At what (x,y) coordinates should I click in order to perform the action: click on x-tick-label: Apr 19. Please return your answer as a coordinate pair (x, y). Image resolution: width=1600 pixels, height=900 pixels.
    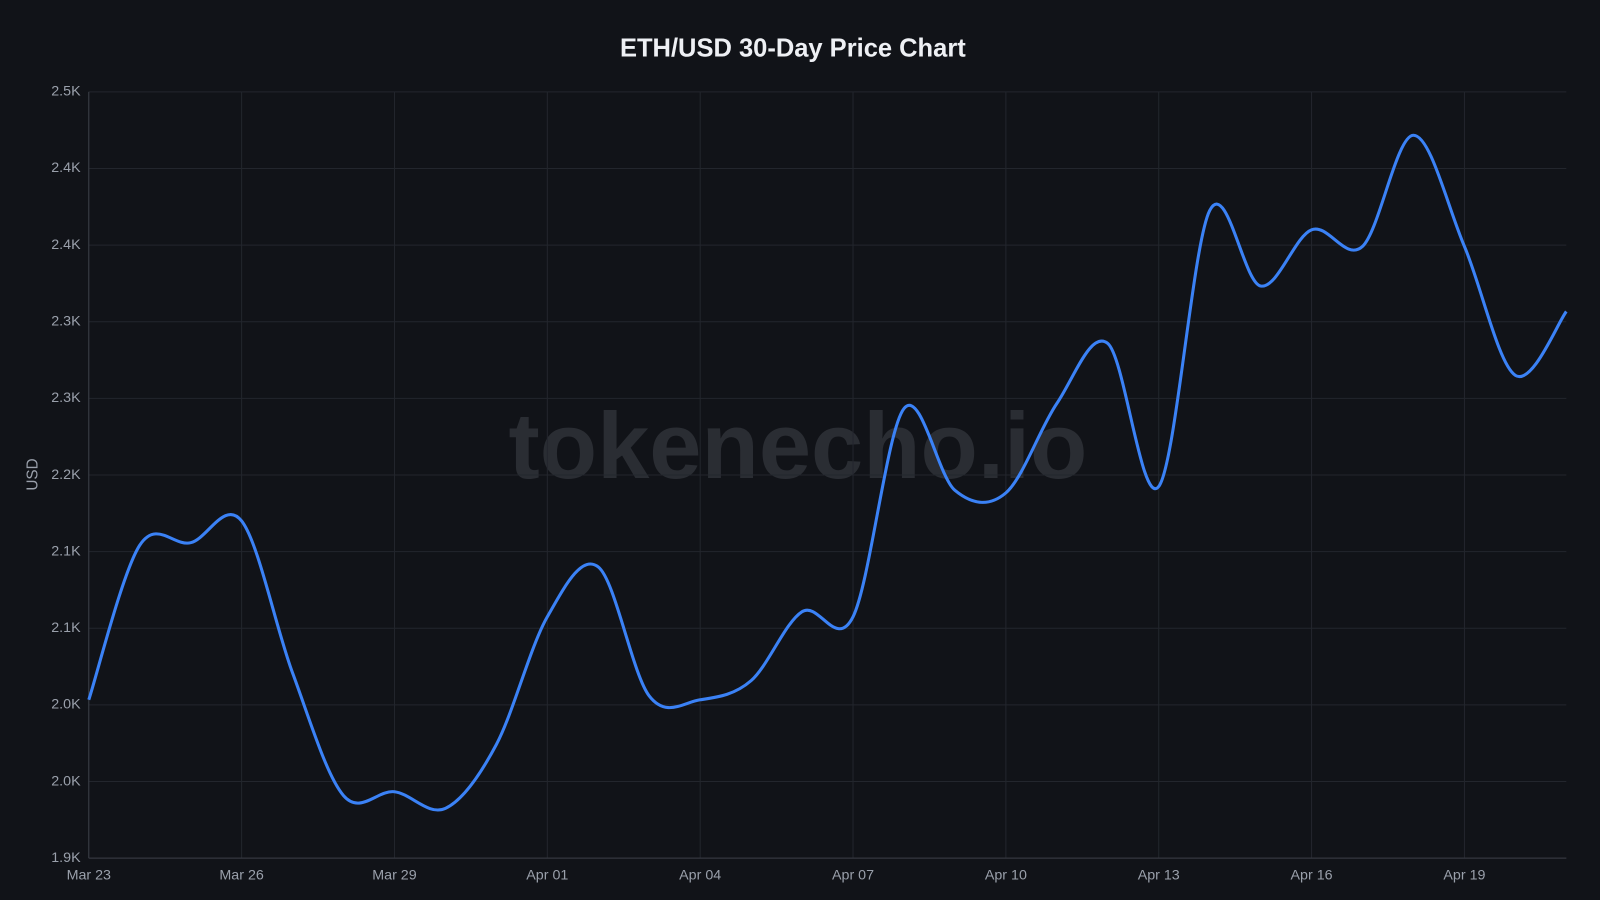
    Looking at the image, I should click on (1464, 875).